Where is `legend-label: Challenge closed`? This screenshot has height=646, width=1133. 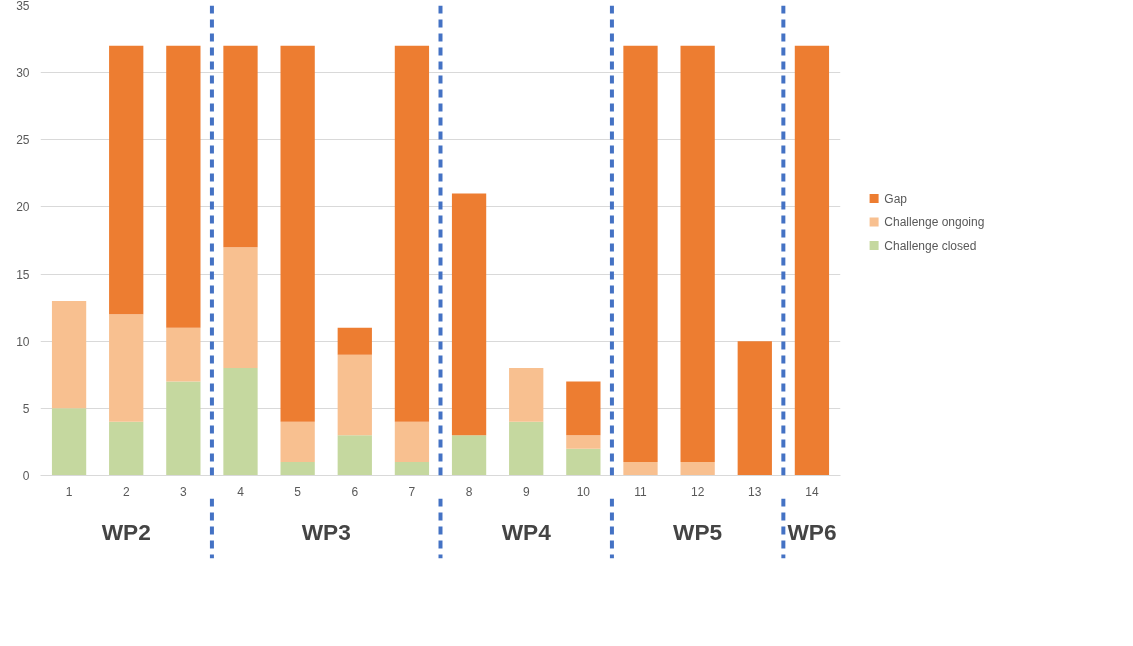
legend-label: Challenge closed is located at coordinates (930, 245).